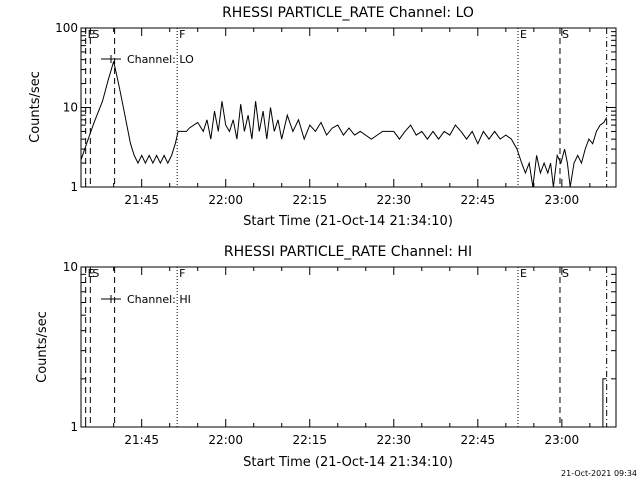 The width and height of the screenshot is (640, 480). Describe the element at coordinates (348, 252) in the screenshot. I see `chart-title: RHESSI PARTICLE_RATE Channel: HI` at that location.